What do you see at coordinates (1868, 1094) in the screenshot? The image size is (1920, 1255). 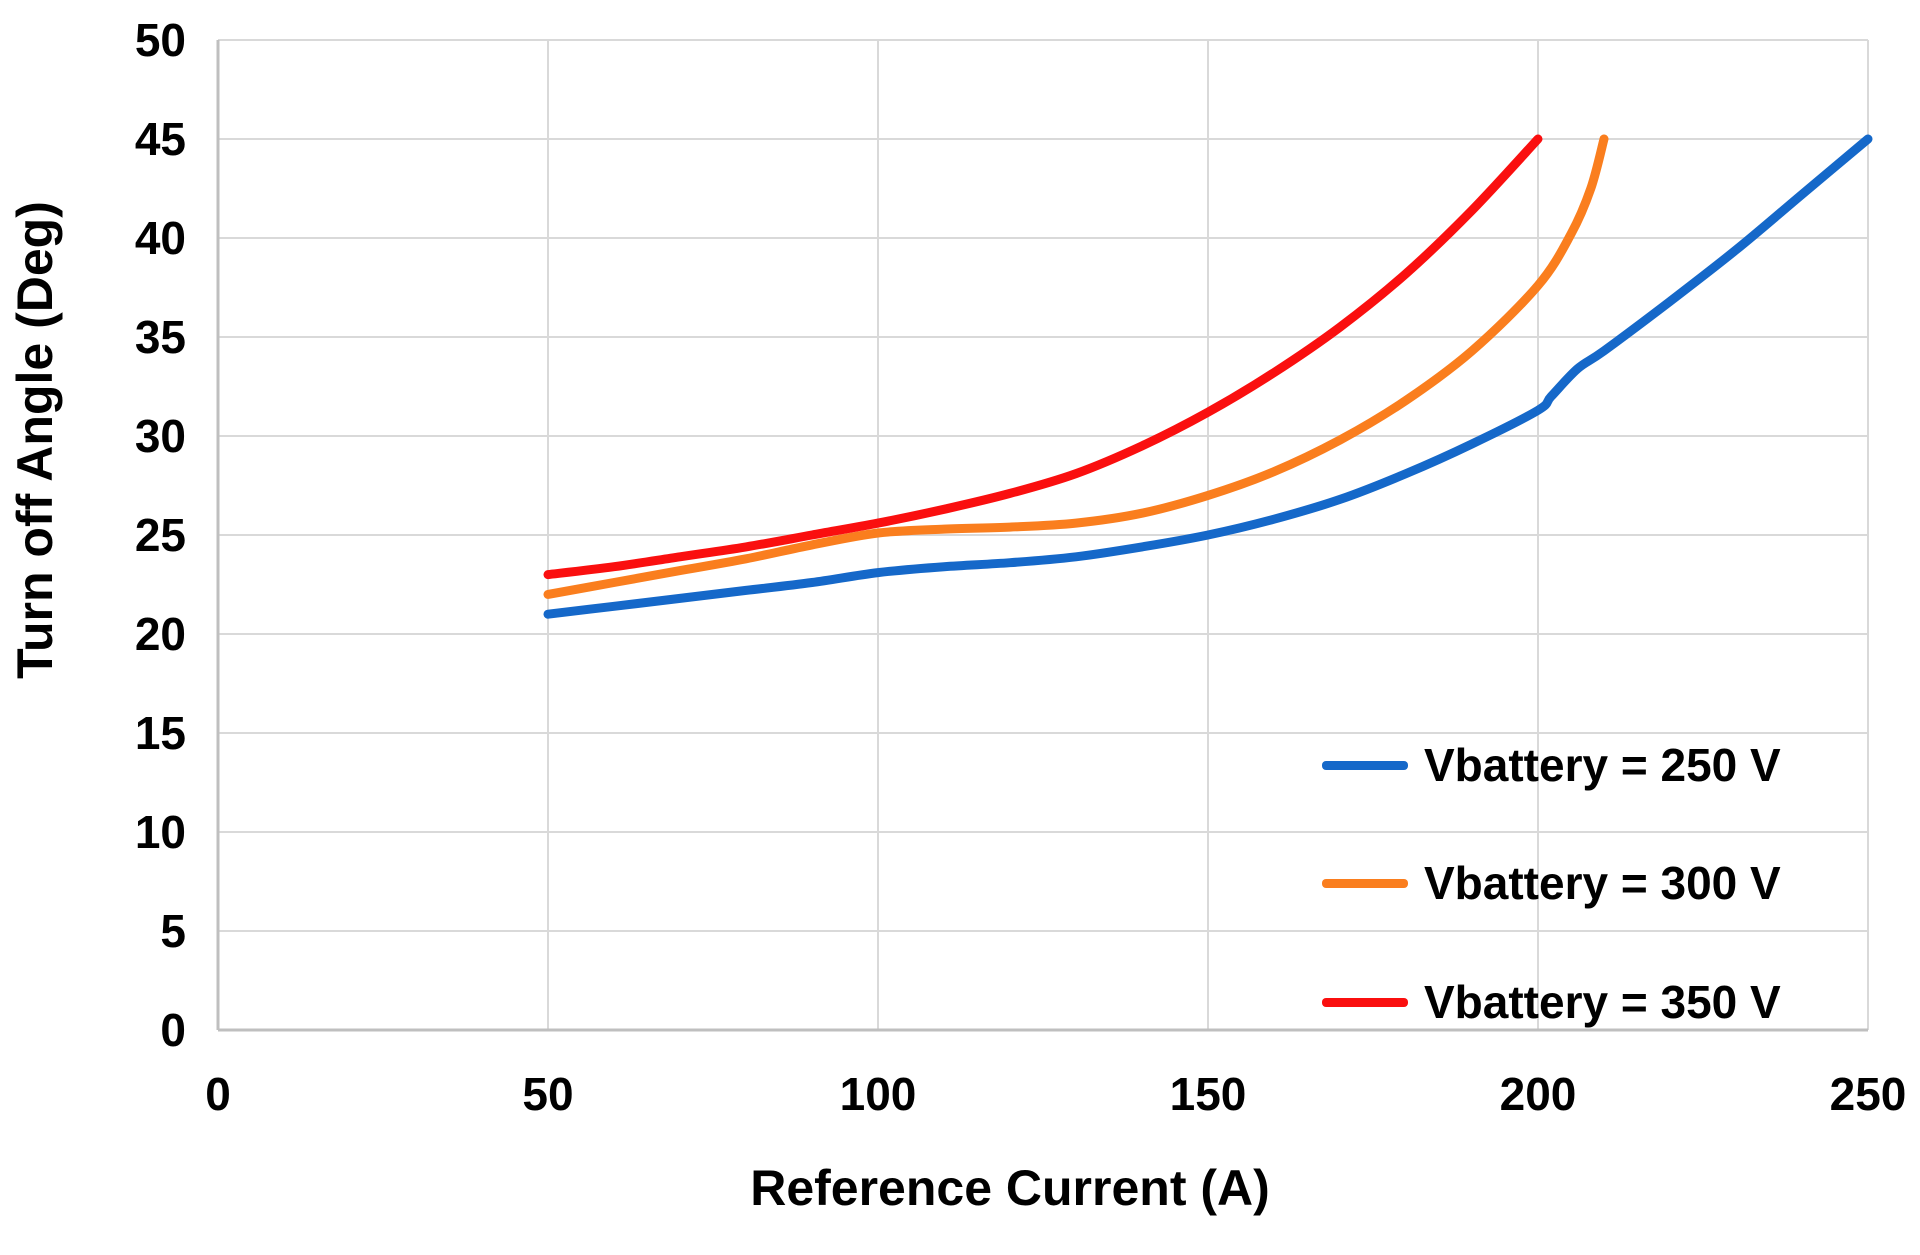 I see `x-tick-label: 250` at bounding box center [1868, 1094].